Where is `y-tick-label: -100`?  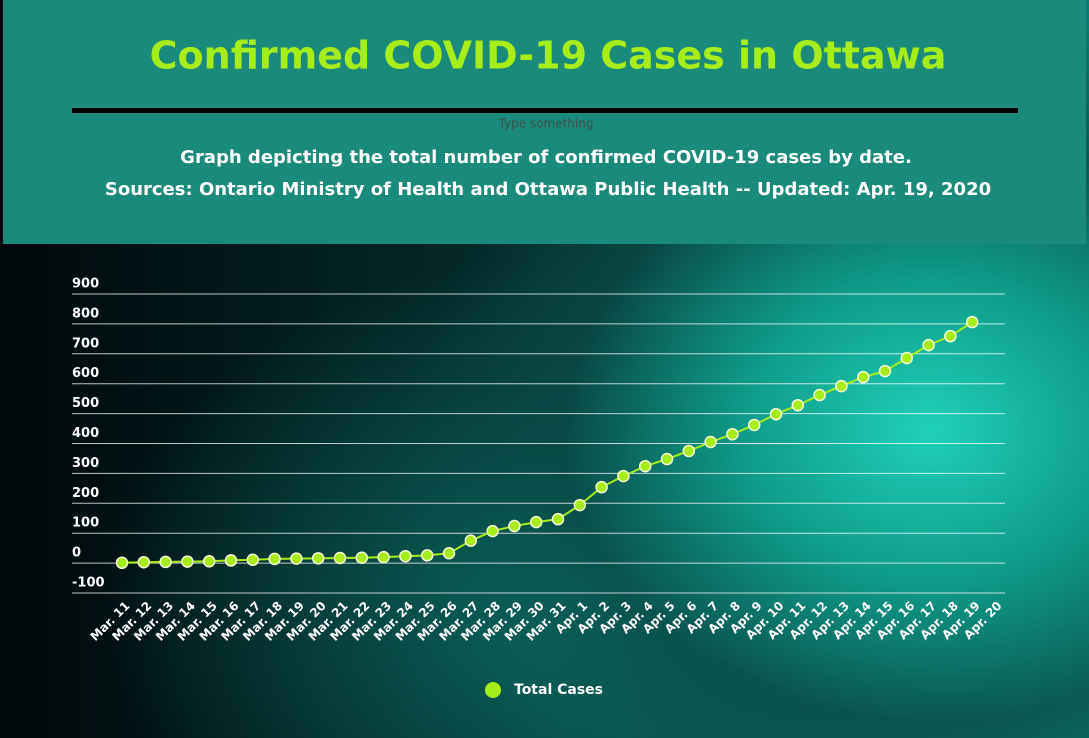 y-tick-label: -100 is located at coordinates (88, 583).